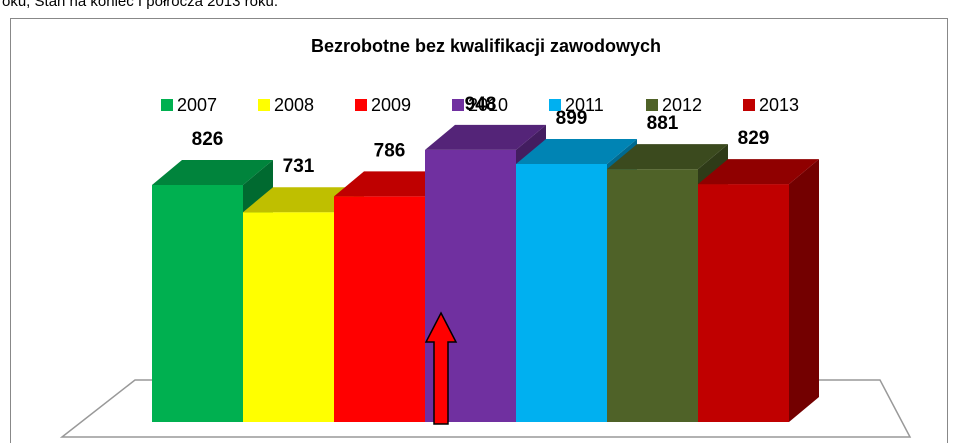 This screenshot has width=953, height=443. What do you see at coordinates (754, 138) in the screenshot?
I see `data-label: 829` at bounding box center [754, 138].